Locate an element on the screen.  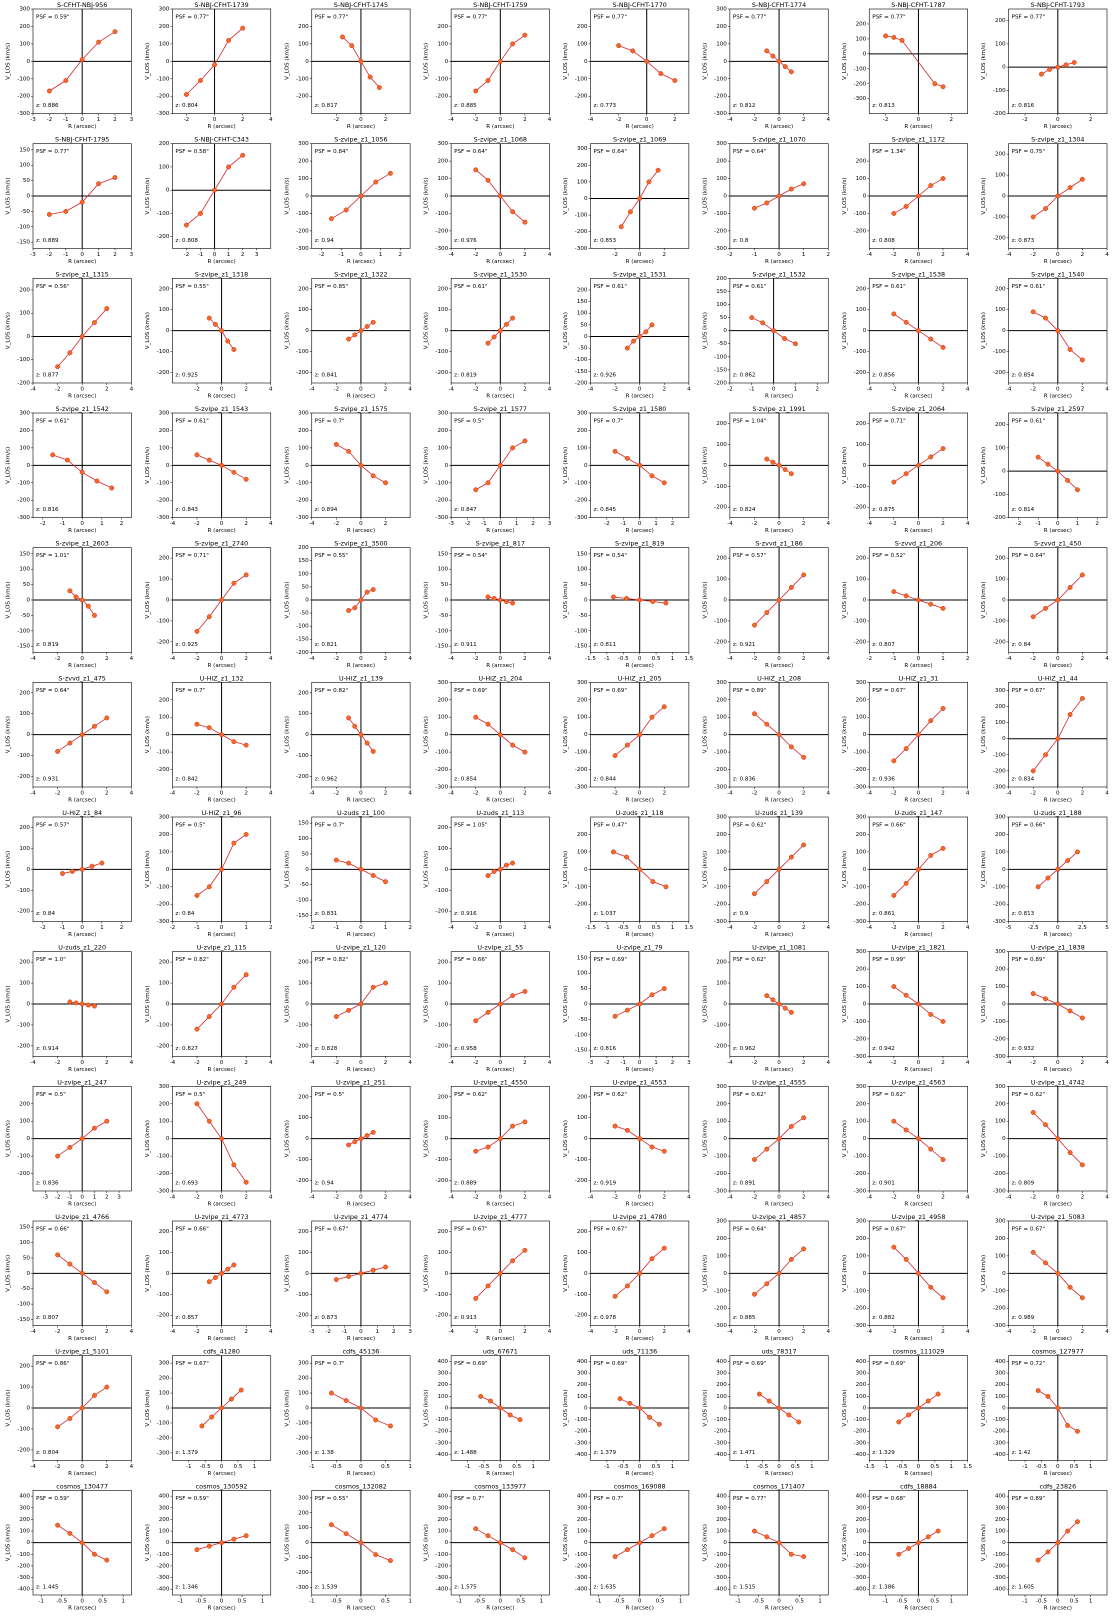
psf-label: PSF = 0.5" is located at coordinates (469, 422).